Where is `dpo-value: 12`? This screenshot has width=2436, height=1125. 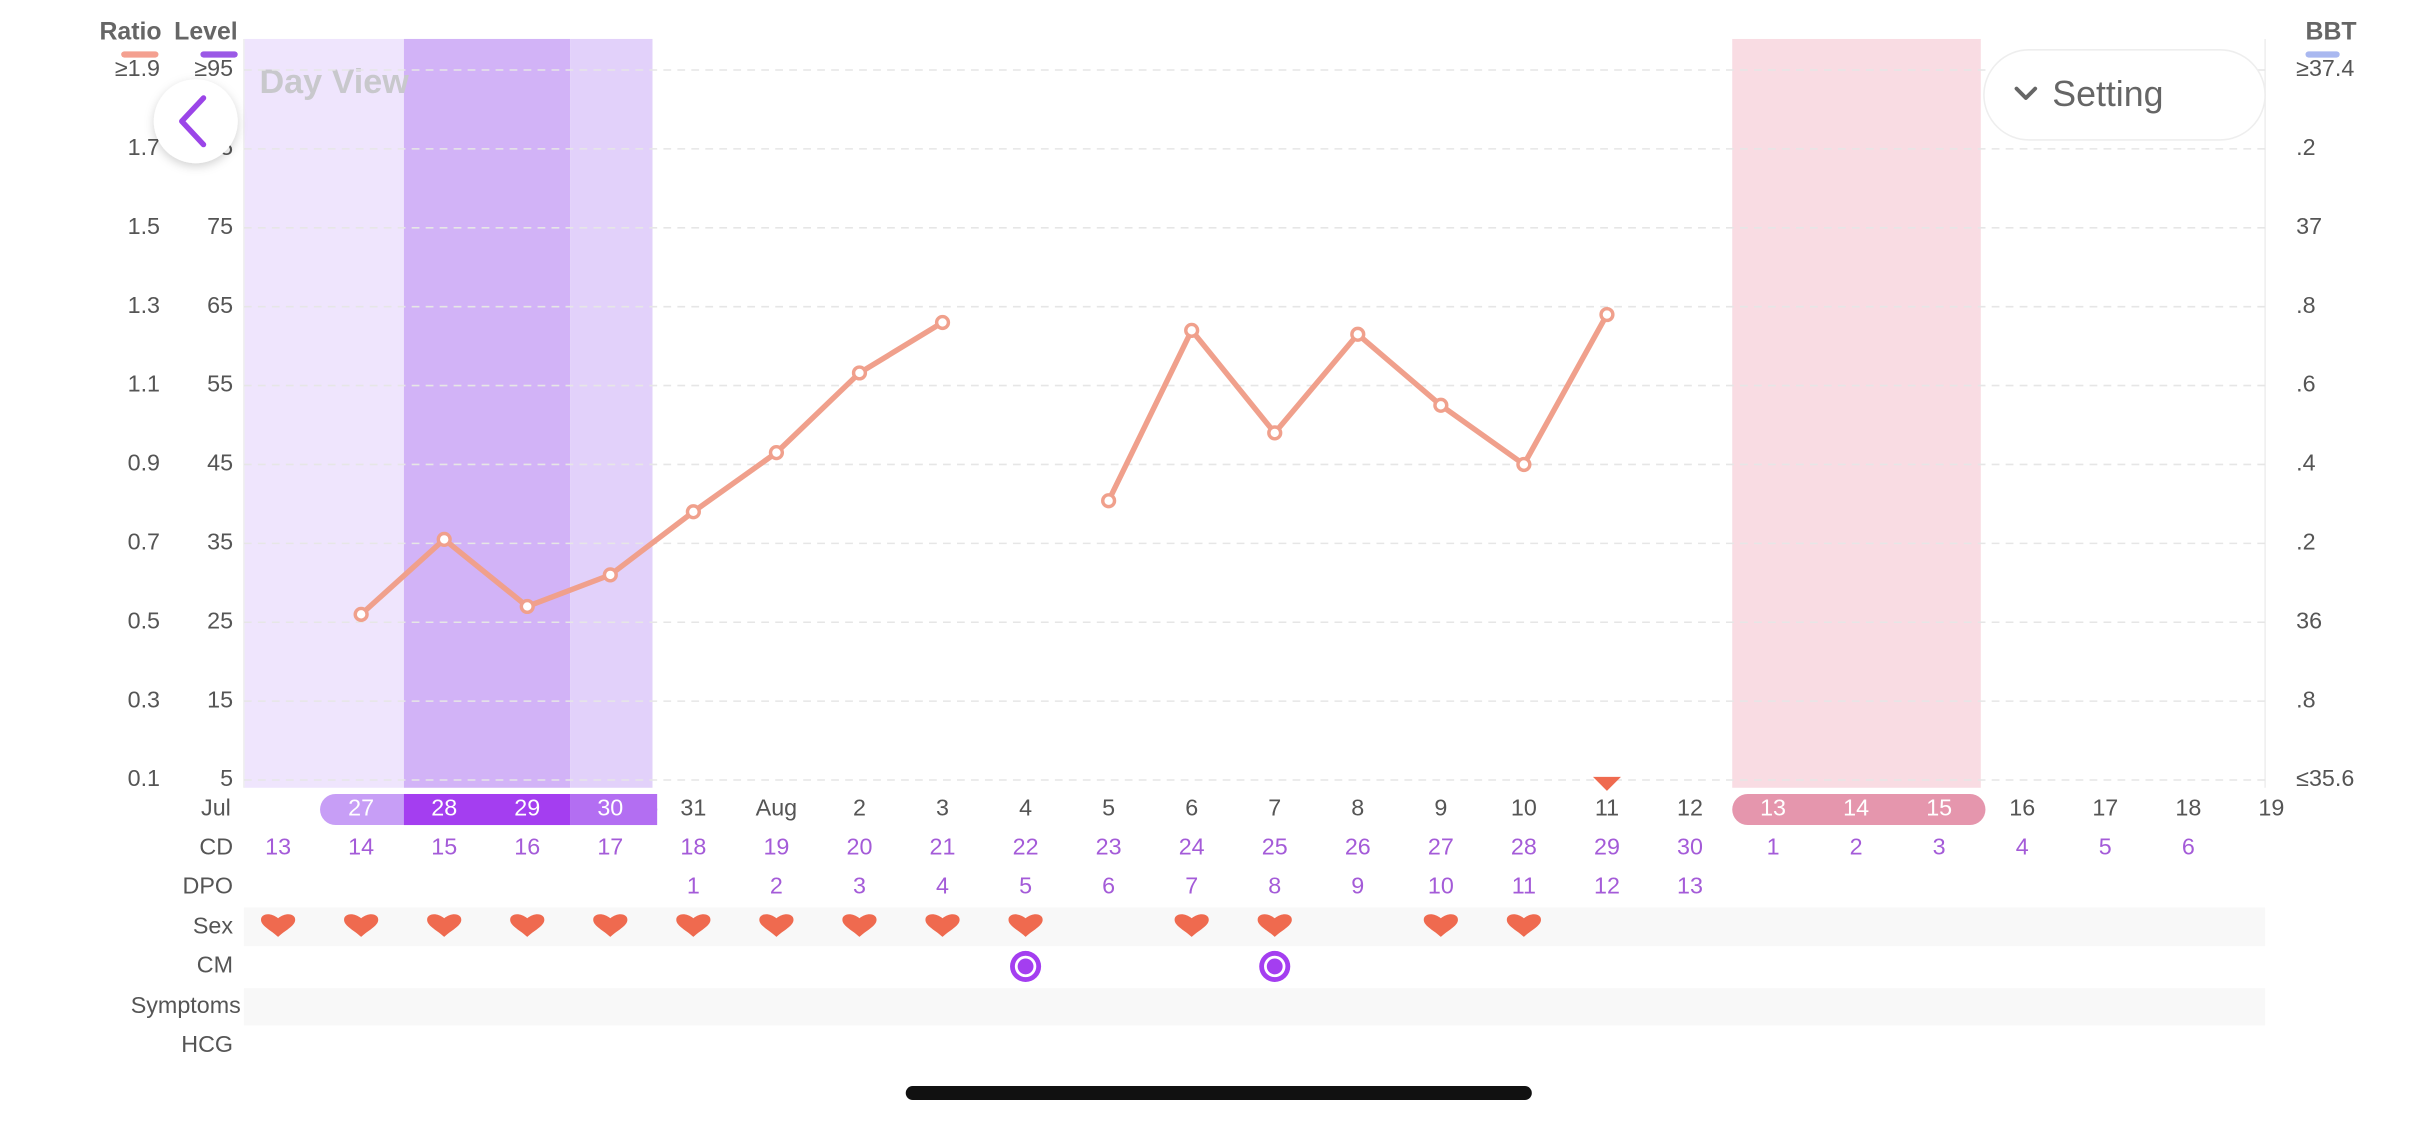
dpo-value: 12 is located at coordinates (1607, 885).